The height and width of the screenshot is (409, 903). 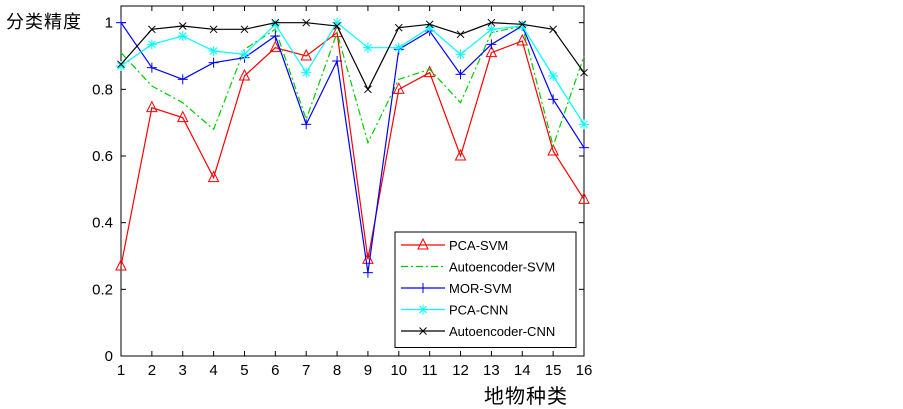 I want to click on series-autoencoder-cnn, so click(x=352, y=56).